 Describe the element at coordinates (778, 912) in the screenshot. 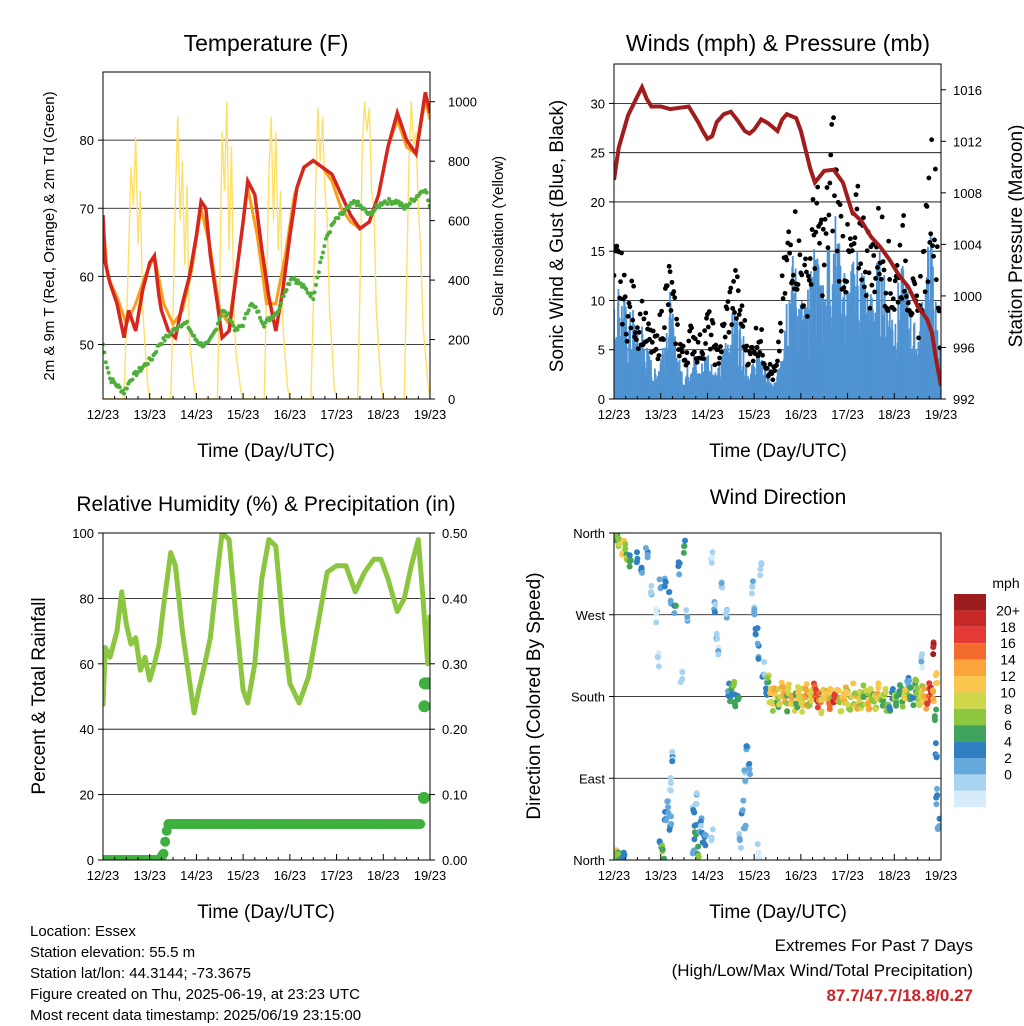

I see `direction-xlabel: Time (Day/UTC)` at that location.